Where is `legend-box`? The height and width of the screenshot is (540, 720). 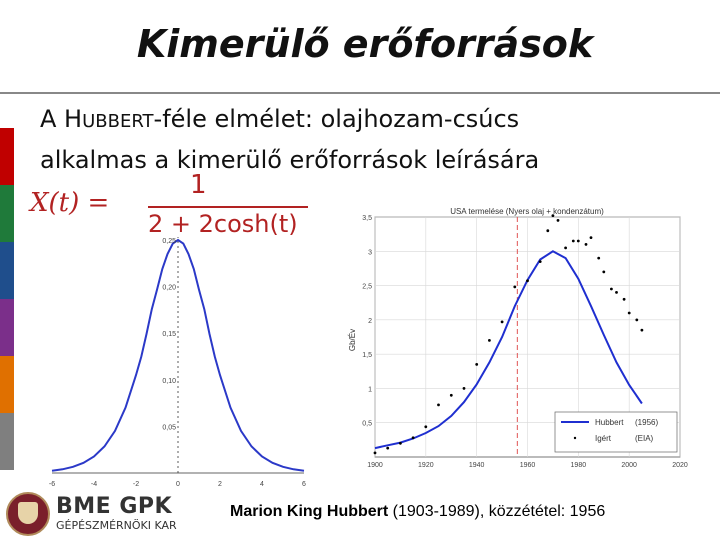
legend-box is located at coordinates (616, 432).